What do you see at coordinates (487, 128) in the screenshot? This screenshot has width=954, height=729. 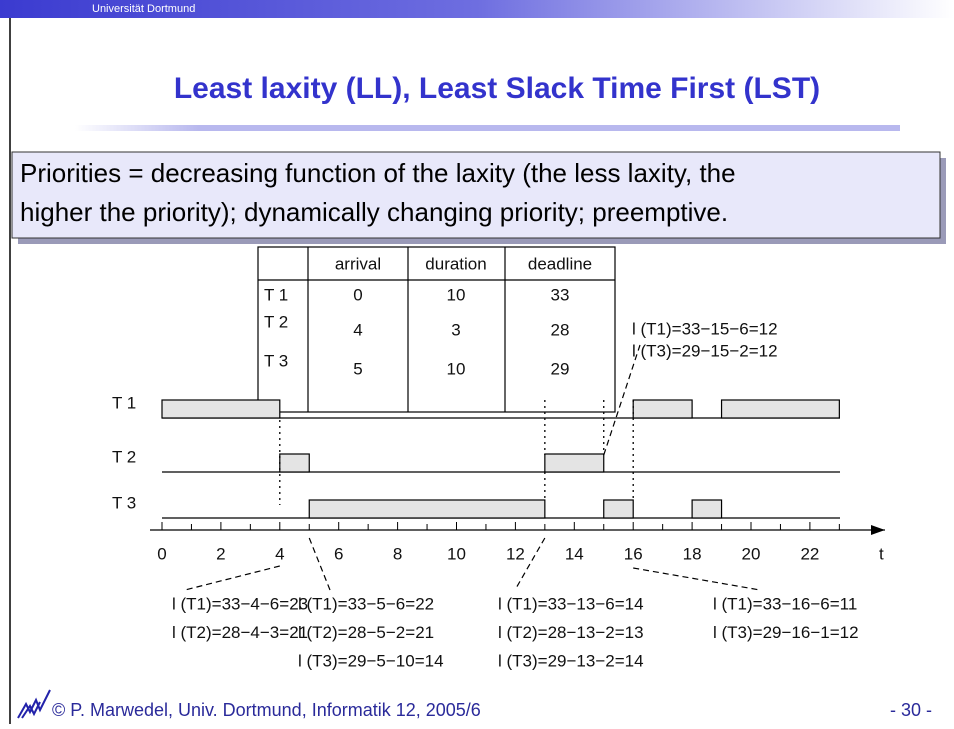 I see `title-underline` at bounding box center [487, 128].